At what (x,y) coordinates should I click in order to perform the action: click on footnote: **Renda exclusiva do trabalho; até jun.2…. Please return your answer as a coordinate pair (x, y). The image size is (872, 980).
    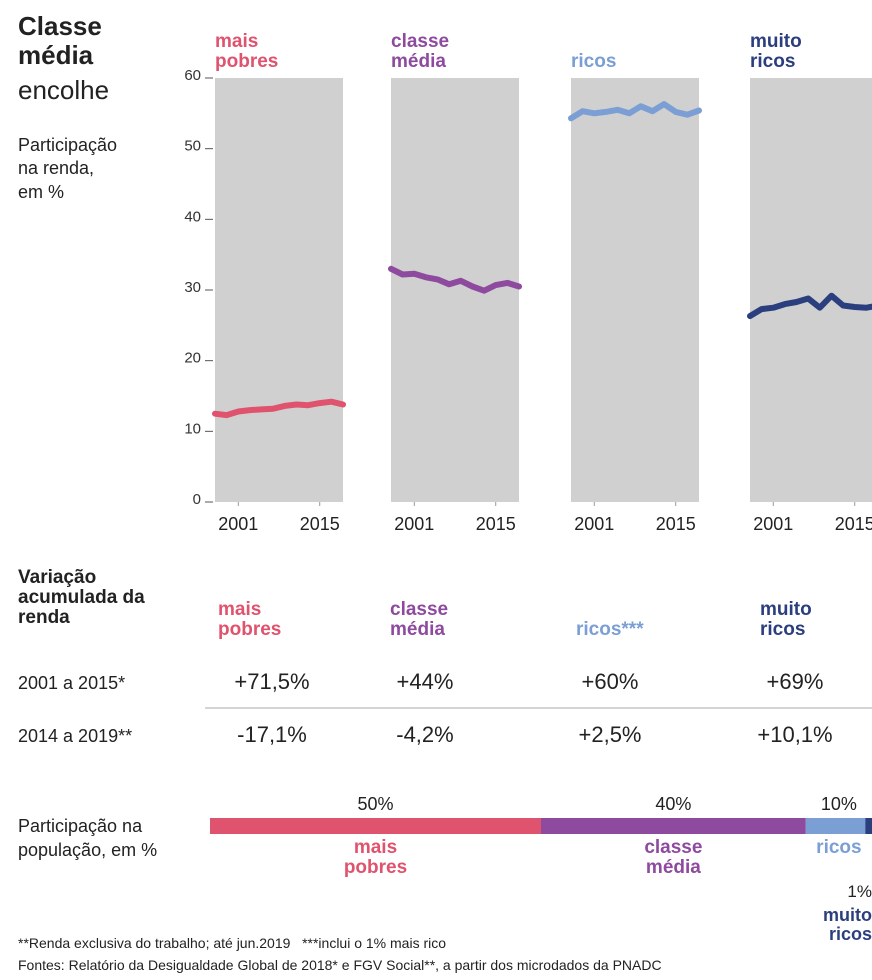
    Looking at the image, I should click on (232, 943).